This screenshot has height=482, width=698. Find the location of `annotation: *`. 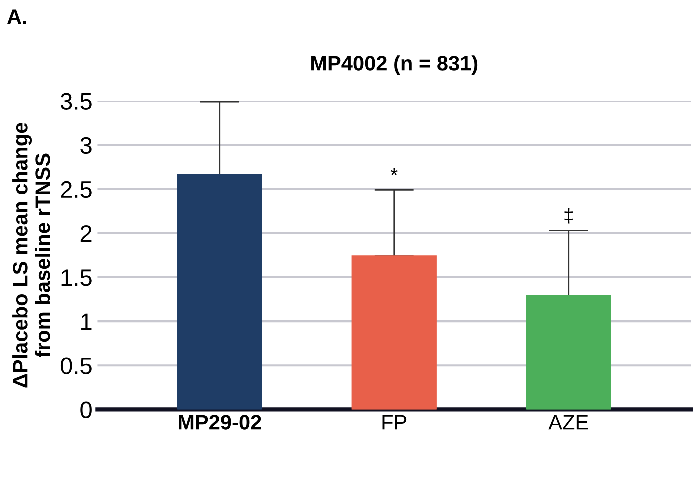

annotation: * is located at coordinates (394, 172).